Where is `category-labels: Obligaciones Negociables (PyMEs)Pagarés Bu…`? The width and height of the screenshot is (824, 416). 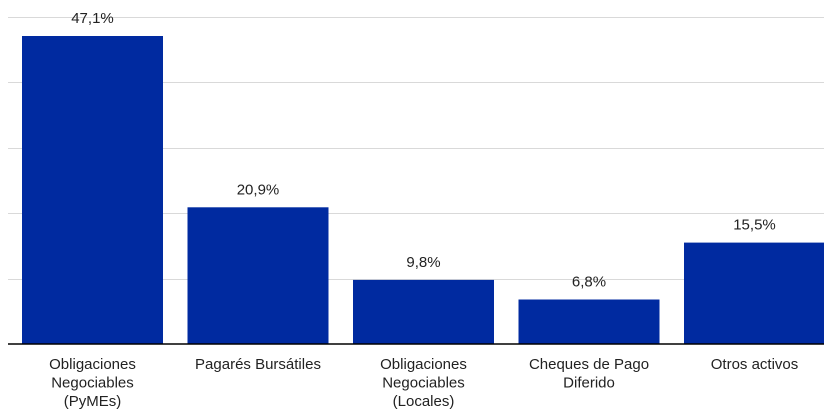
category-labels: Obligaciones Negociables (PyMEs)Pagarés Bu… is located at coordinates (423, 383).